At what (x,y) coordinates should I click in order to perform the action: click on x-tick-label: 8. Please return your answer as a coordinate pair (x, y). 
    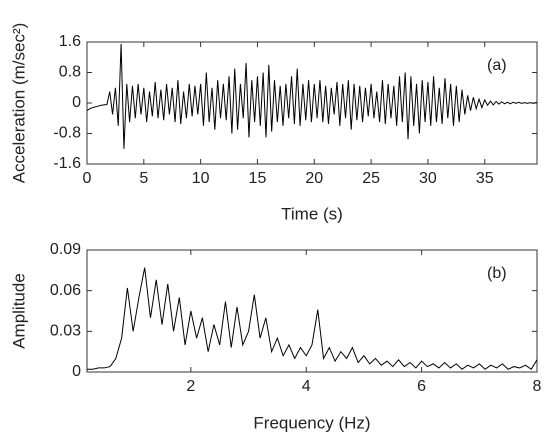
    Looking at the image, I should click on (537, 386).